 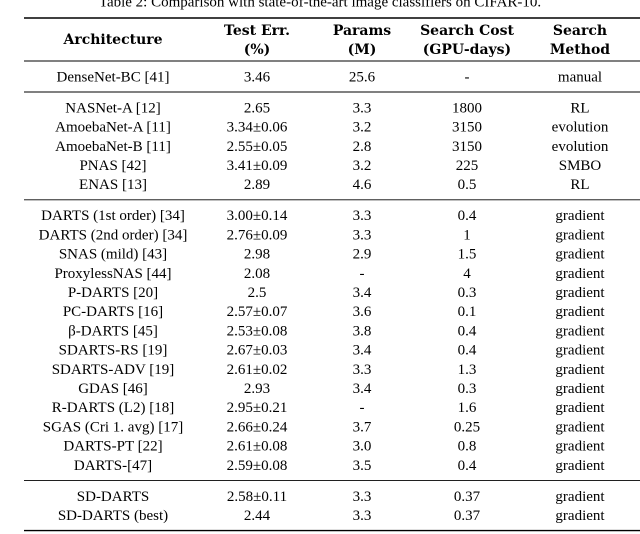 What do you see at coordinates (113, 331) in the screenshot?
I see `table-cell: β-DARTS [45]` at bounding box center [113, 331].